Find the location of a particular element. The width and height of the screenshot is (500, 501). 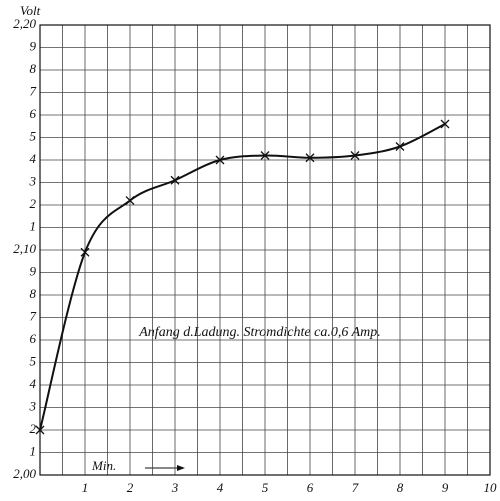

x-tick-label: 3 is located at coordinates (175, 487).